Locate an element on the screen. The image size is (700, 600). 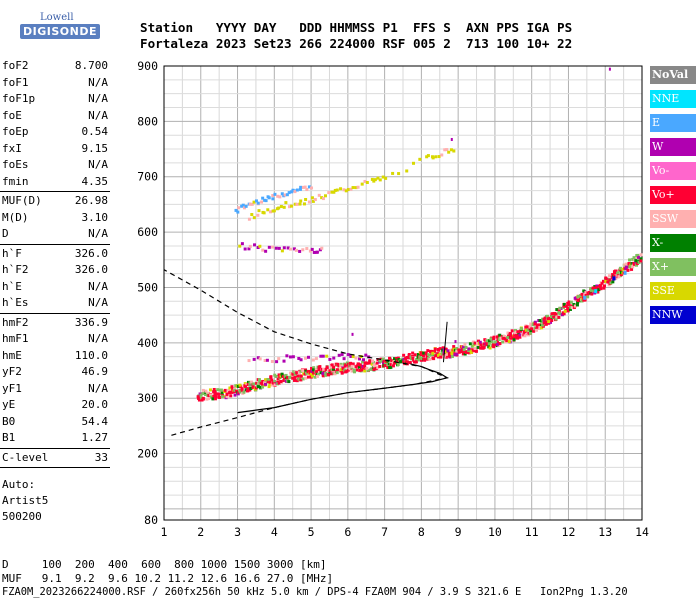
param-value: 54.4 is located at coordinates (95, 421).